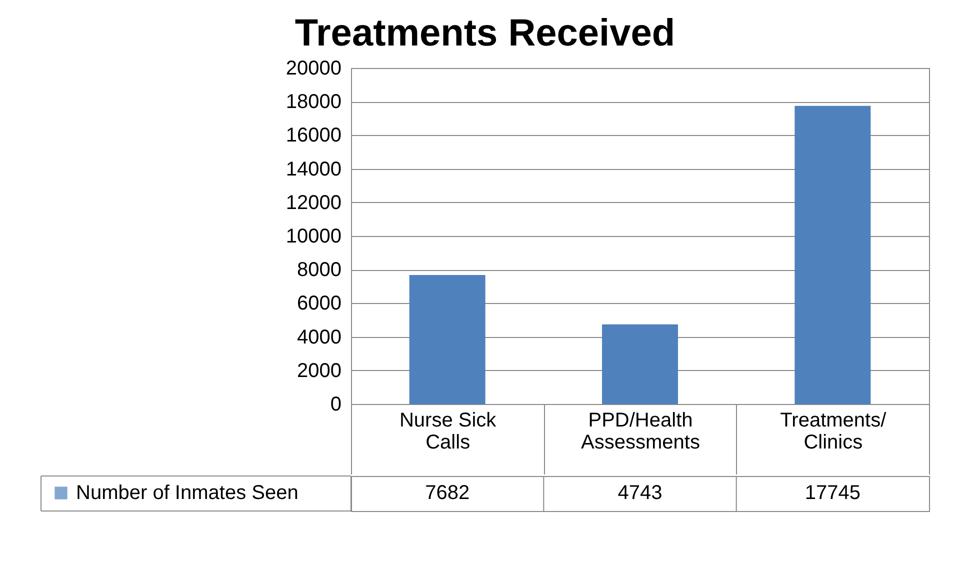 The height and width of the screenshot is (579, 964). Describe the element at coordinates (319, 337) in the screenshot. I see `y-tick-label: 4000` at that location.